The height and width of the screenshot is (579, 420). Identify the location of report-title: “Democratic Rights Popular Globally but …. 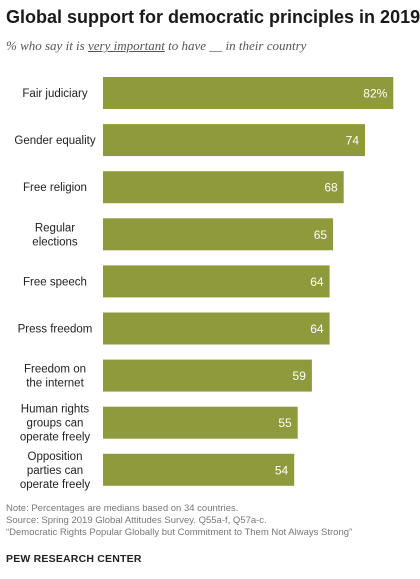
(179, 532).